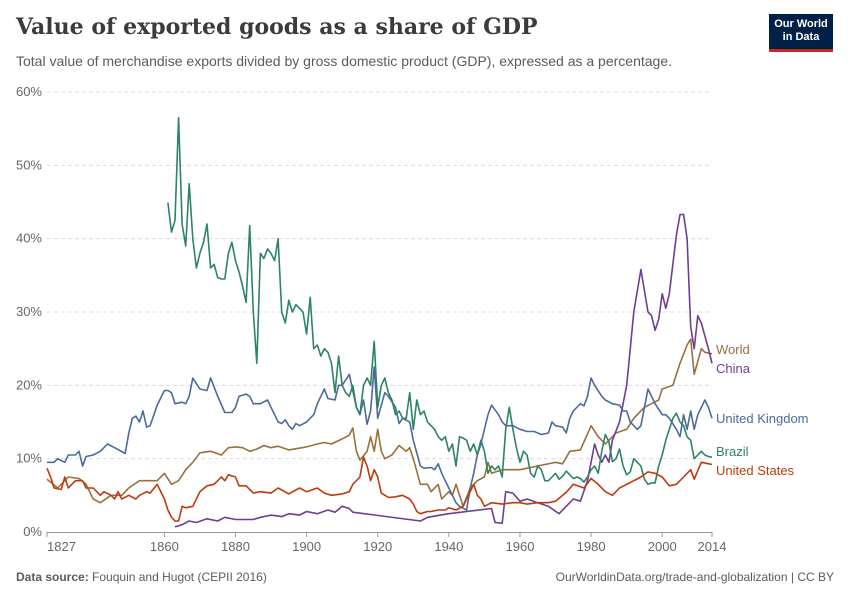 The image size is (850, 600). I want to click on series-label-united-states: United States, so click(755, 470).